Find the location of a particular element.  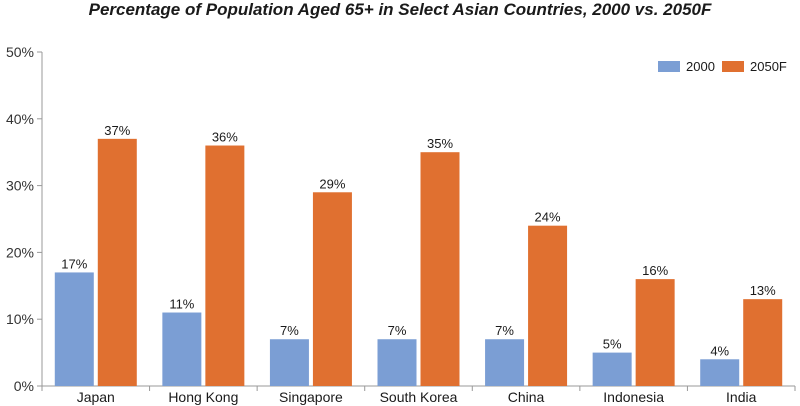

y-tick-label: 30% is located at coordinates (20, 186).